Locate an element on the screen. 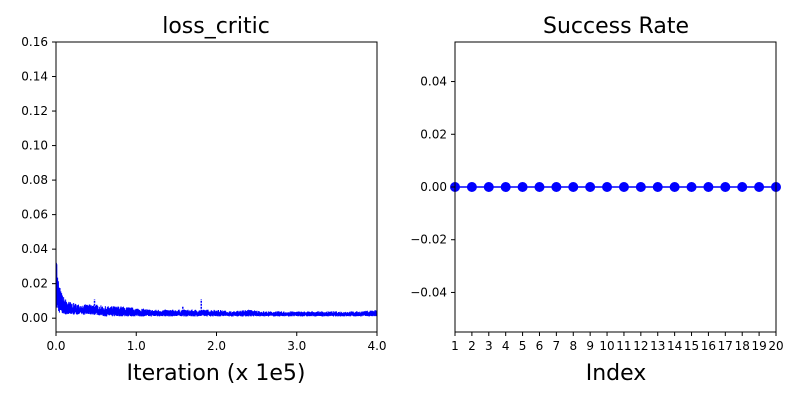 The image size is (800, 400). x-tick-label: 7 is located at coordinates (557, 346).